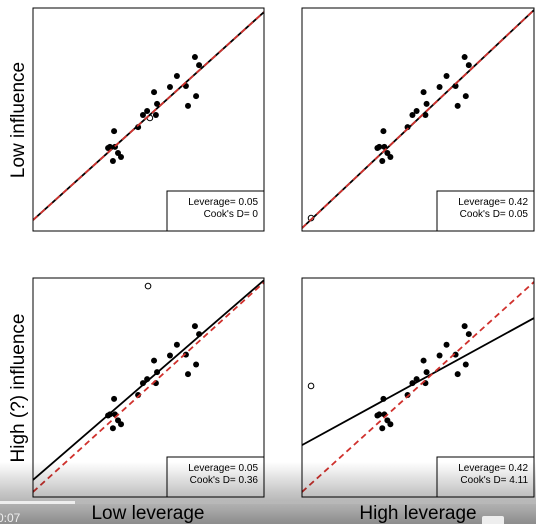  Describe the element at coordinates (493, 202) in the screenshot. I see `legend-text: Leverage= 0.42` at that location.